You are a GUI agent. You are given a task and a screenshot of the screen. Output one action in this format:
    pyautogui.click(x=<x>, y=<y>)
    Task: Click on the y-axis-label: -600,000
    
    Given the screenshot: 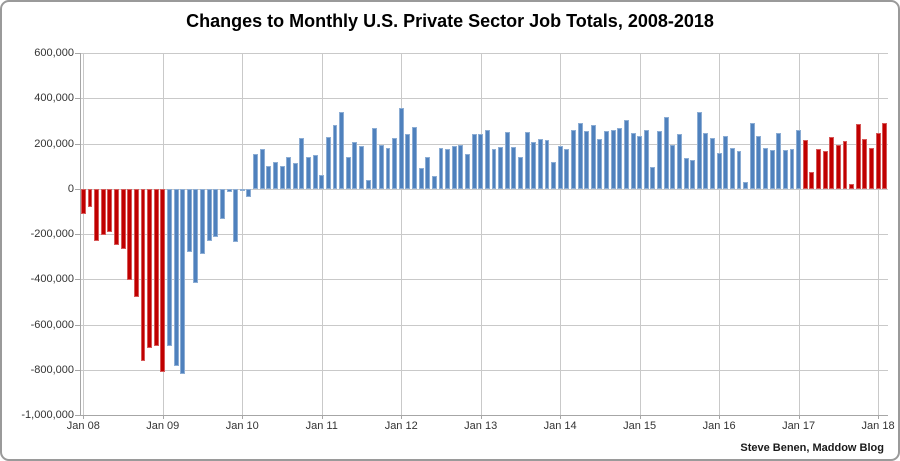 What is the action you would take?
    pyautogui.click(x=52, y=324)
    